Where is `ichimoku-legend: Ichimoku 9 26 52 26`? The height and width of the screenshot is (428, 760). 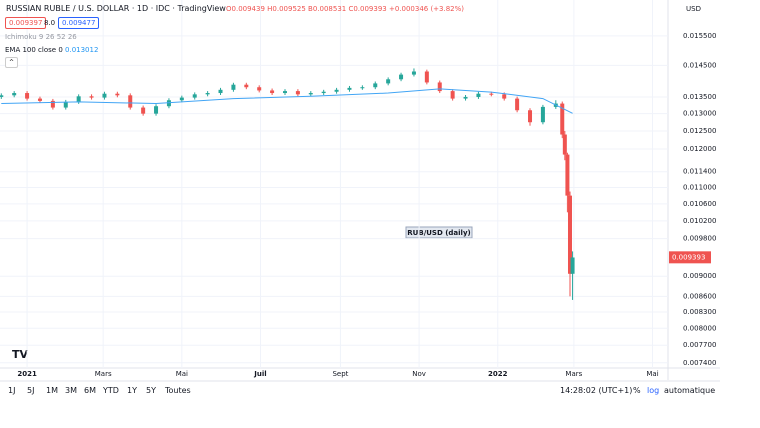
ichimoku-legend: Ichimoku 9 26 52 26 is located at coordinates (41, 37).